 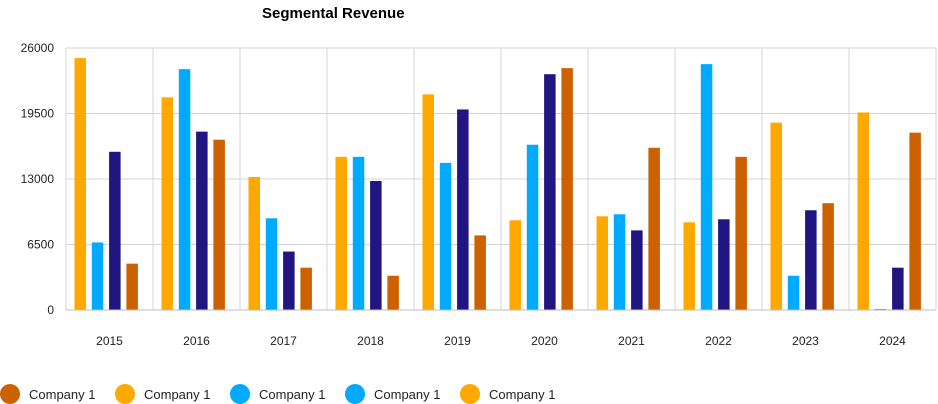 What do you see at coordinates (109, 341) in the screenshot?
I see `x-tick-label: 2015` at bounding box center [109, 341].